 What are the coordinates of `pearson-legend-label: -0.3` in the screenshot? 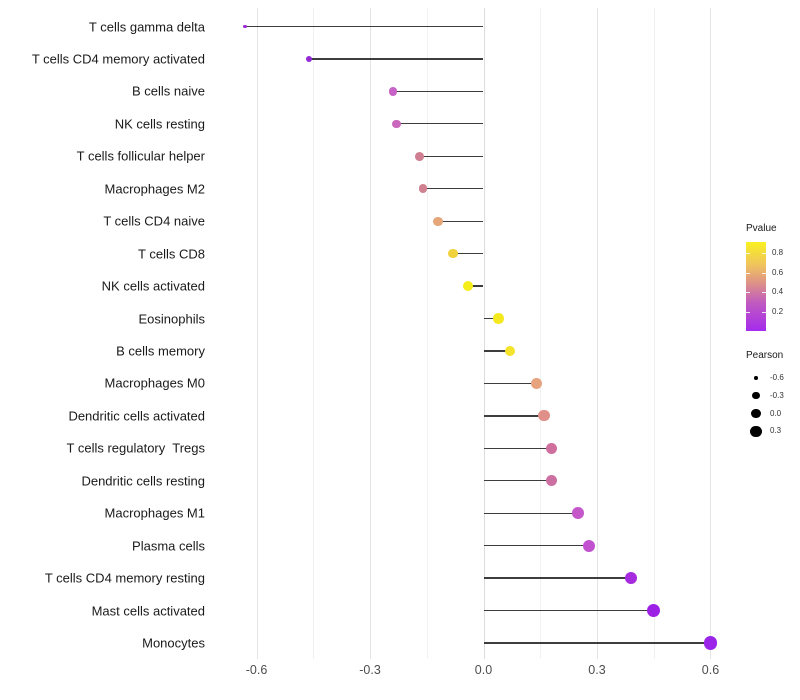 It's located at (777, 395).